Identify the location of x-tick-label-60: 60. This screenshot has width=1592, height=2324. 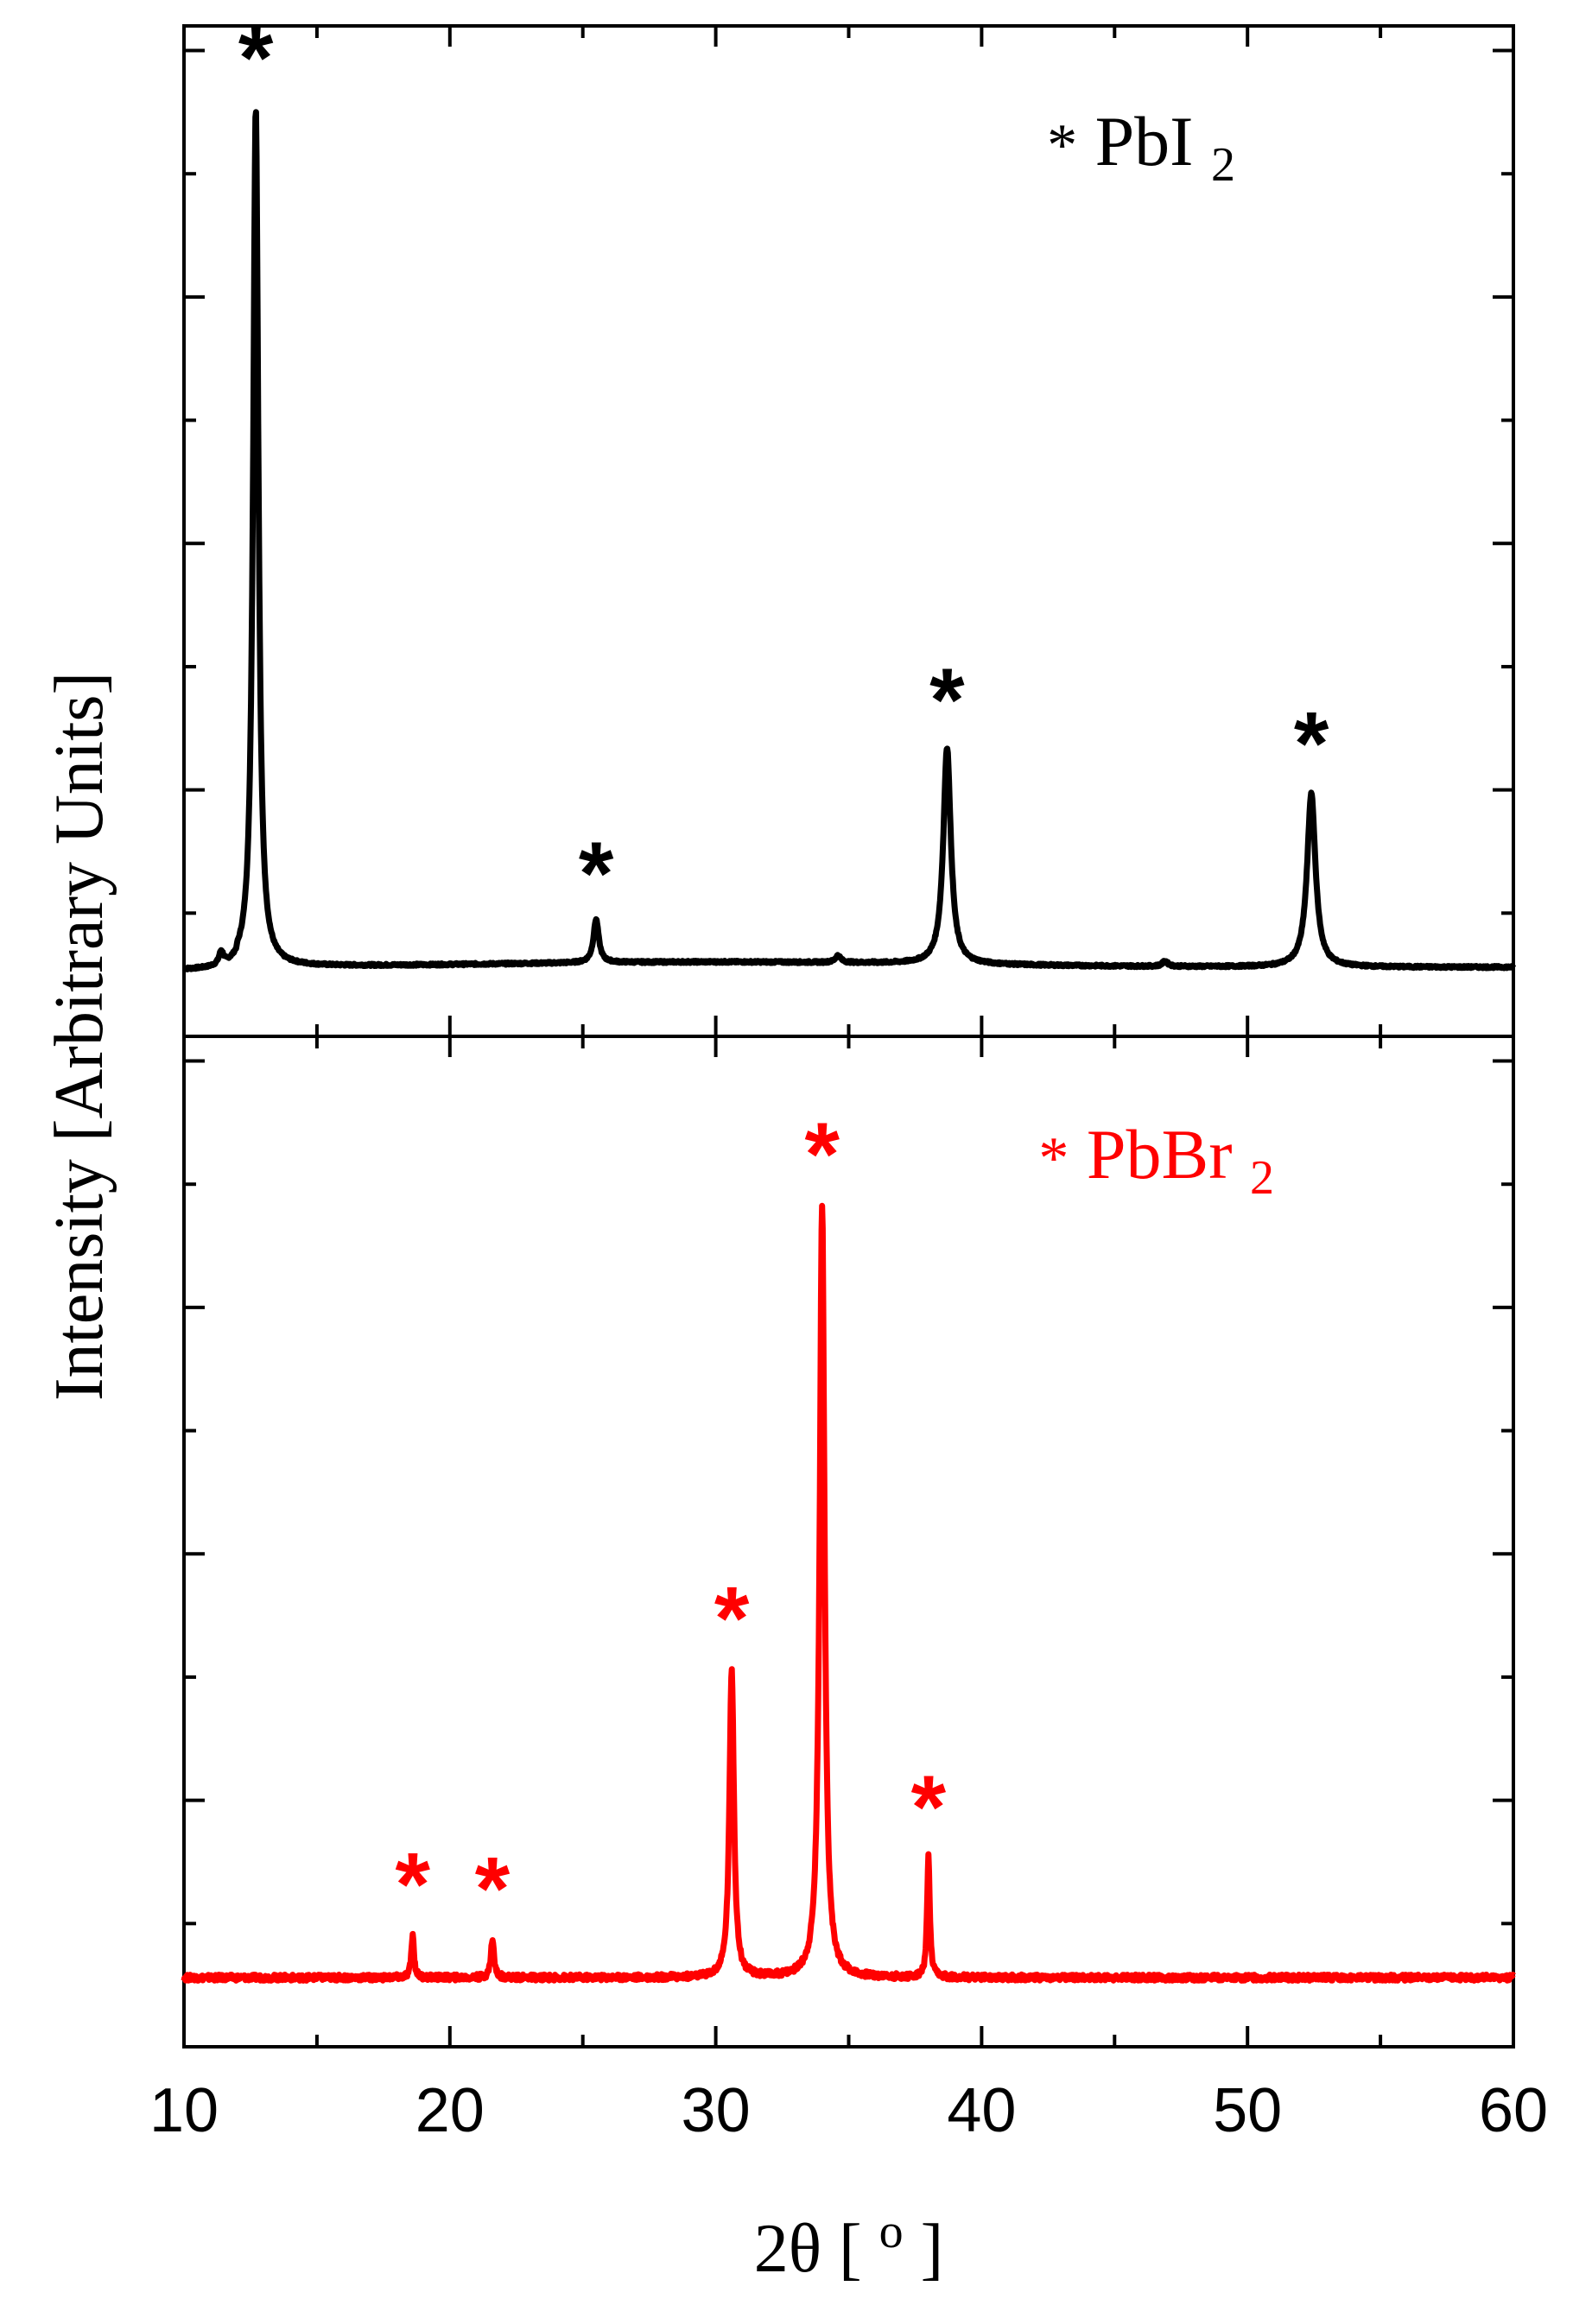
(1514, 2110).